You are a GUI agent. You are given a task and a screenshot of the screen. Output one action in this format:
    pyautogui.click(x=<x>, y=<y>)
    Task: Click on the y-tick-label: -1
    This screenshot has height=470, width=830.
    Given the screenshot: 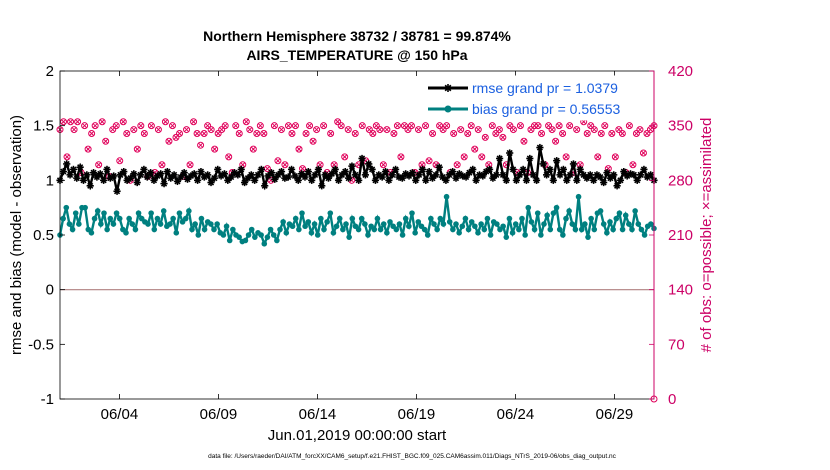 What is the action you would take?
    pyautogui.click(x=47, y=399)
    